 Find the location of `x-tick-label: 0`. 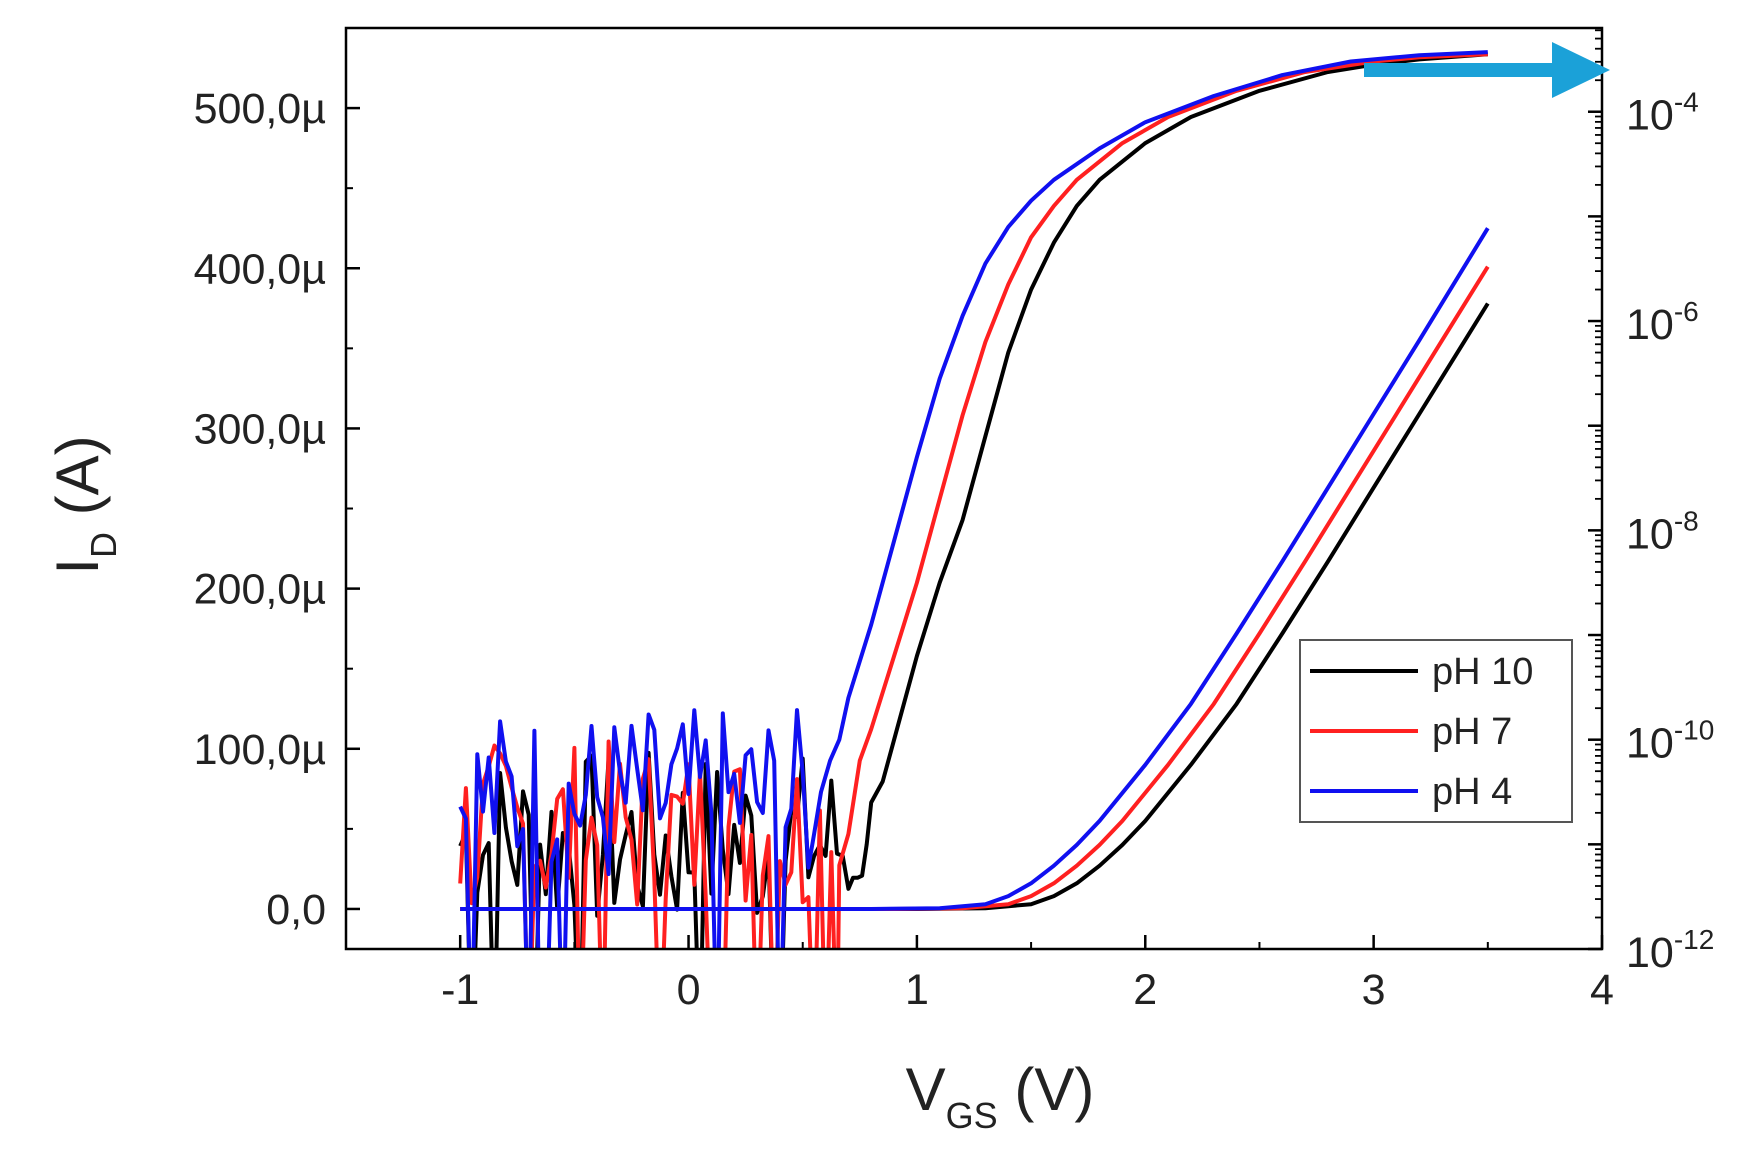

x-tick-label: 0 is located at coordinates (689, 990).